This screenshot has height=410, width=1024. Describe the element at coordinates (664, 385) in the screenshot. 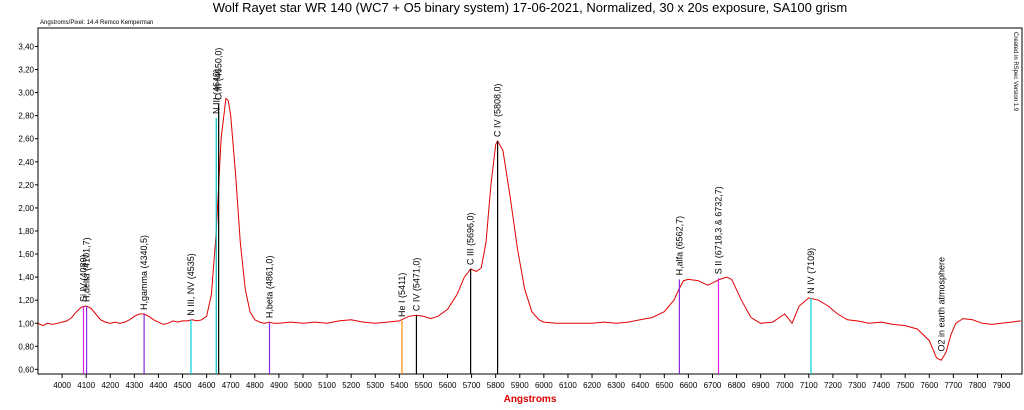

I see `x-tick-label: 6500` at that location.